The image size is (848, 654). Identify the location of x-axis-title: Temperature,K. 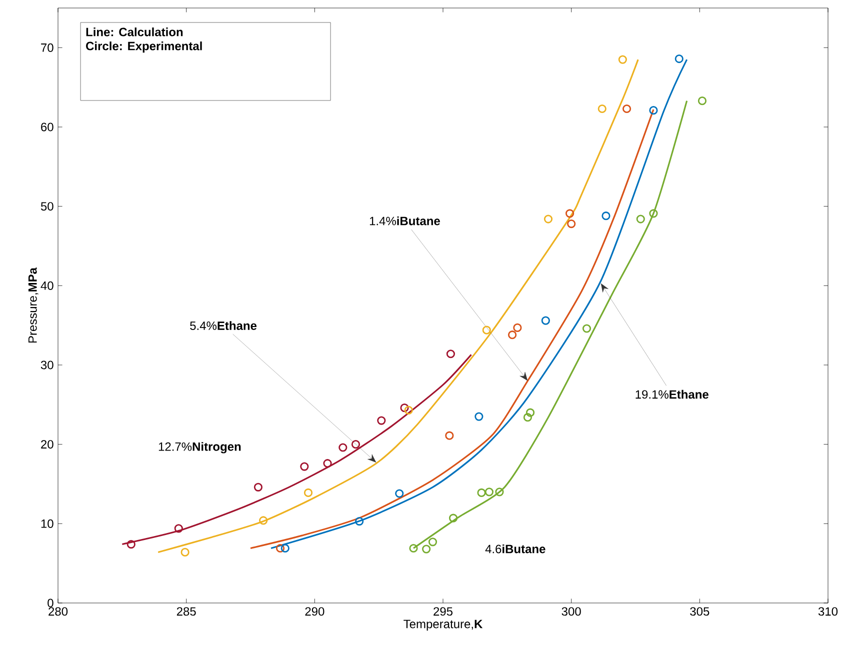
(443, 625).